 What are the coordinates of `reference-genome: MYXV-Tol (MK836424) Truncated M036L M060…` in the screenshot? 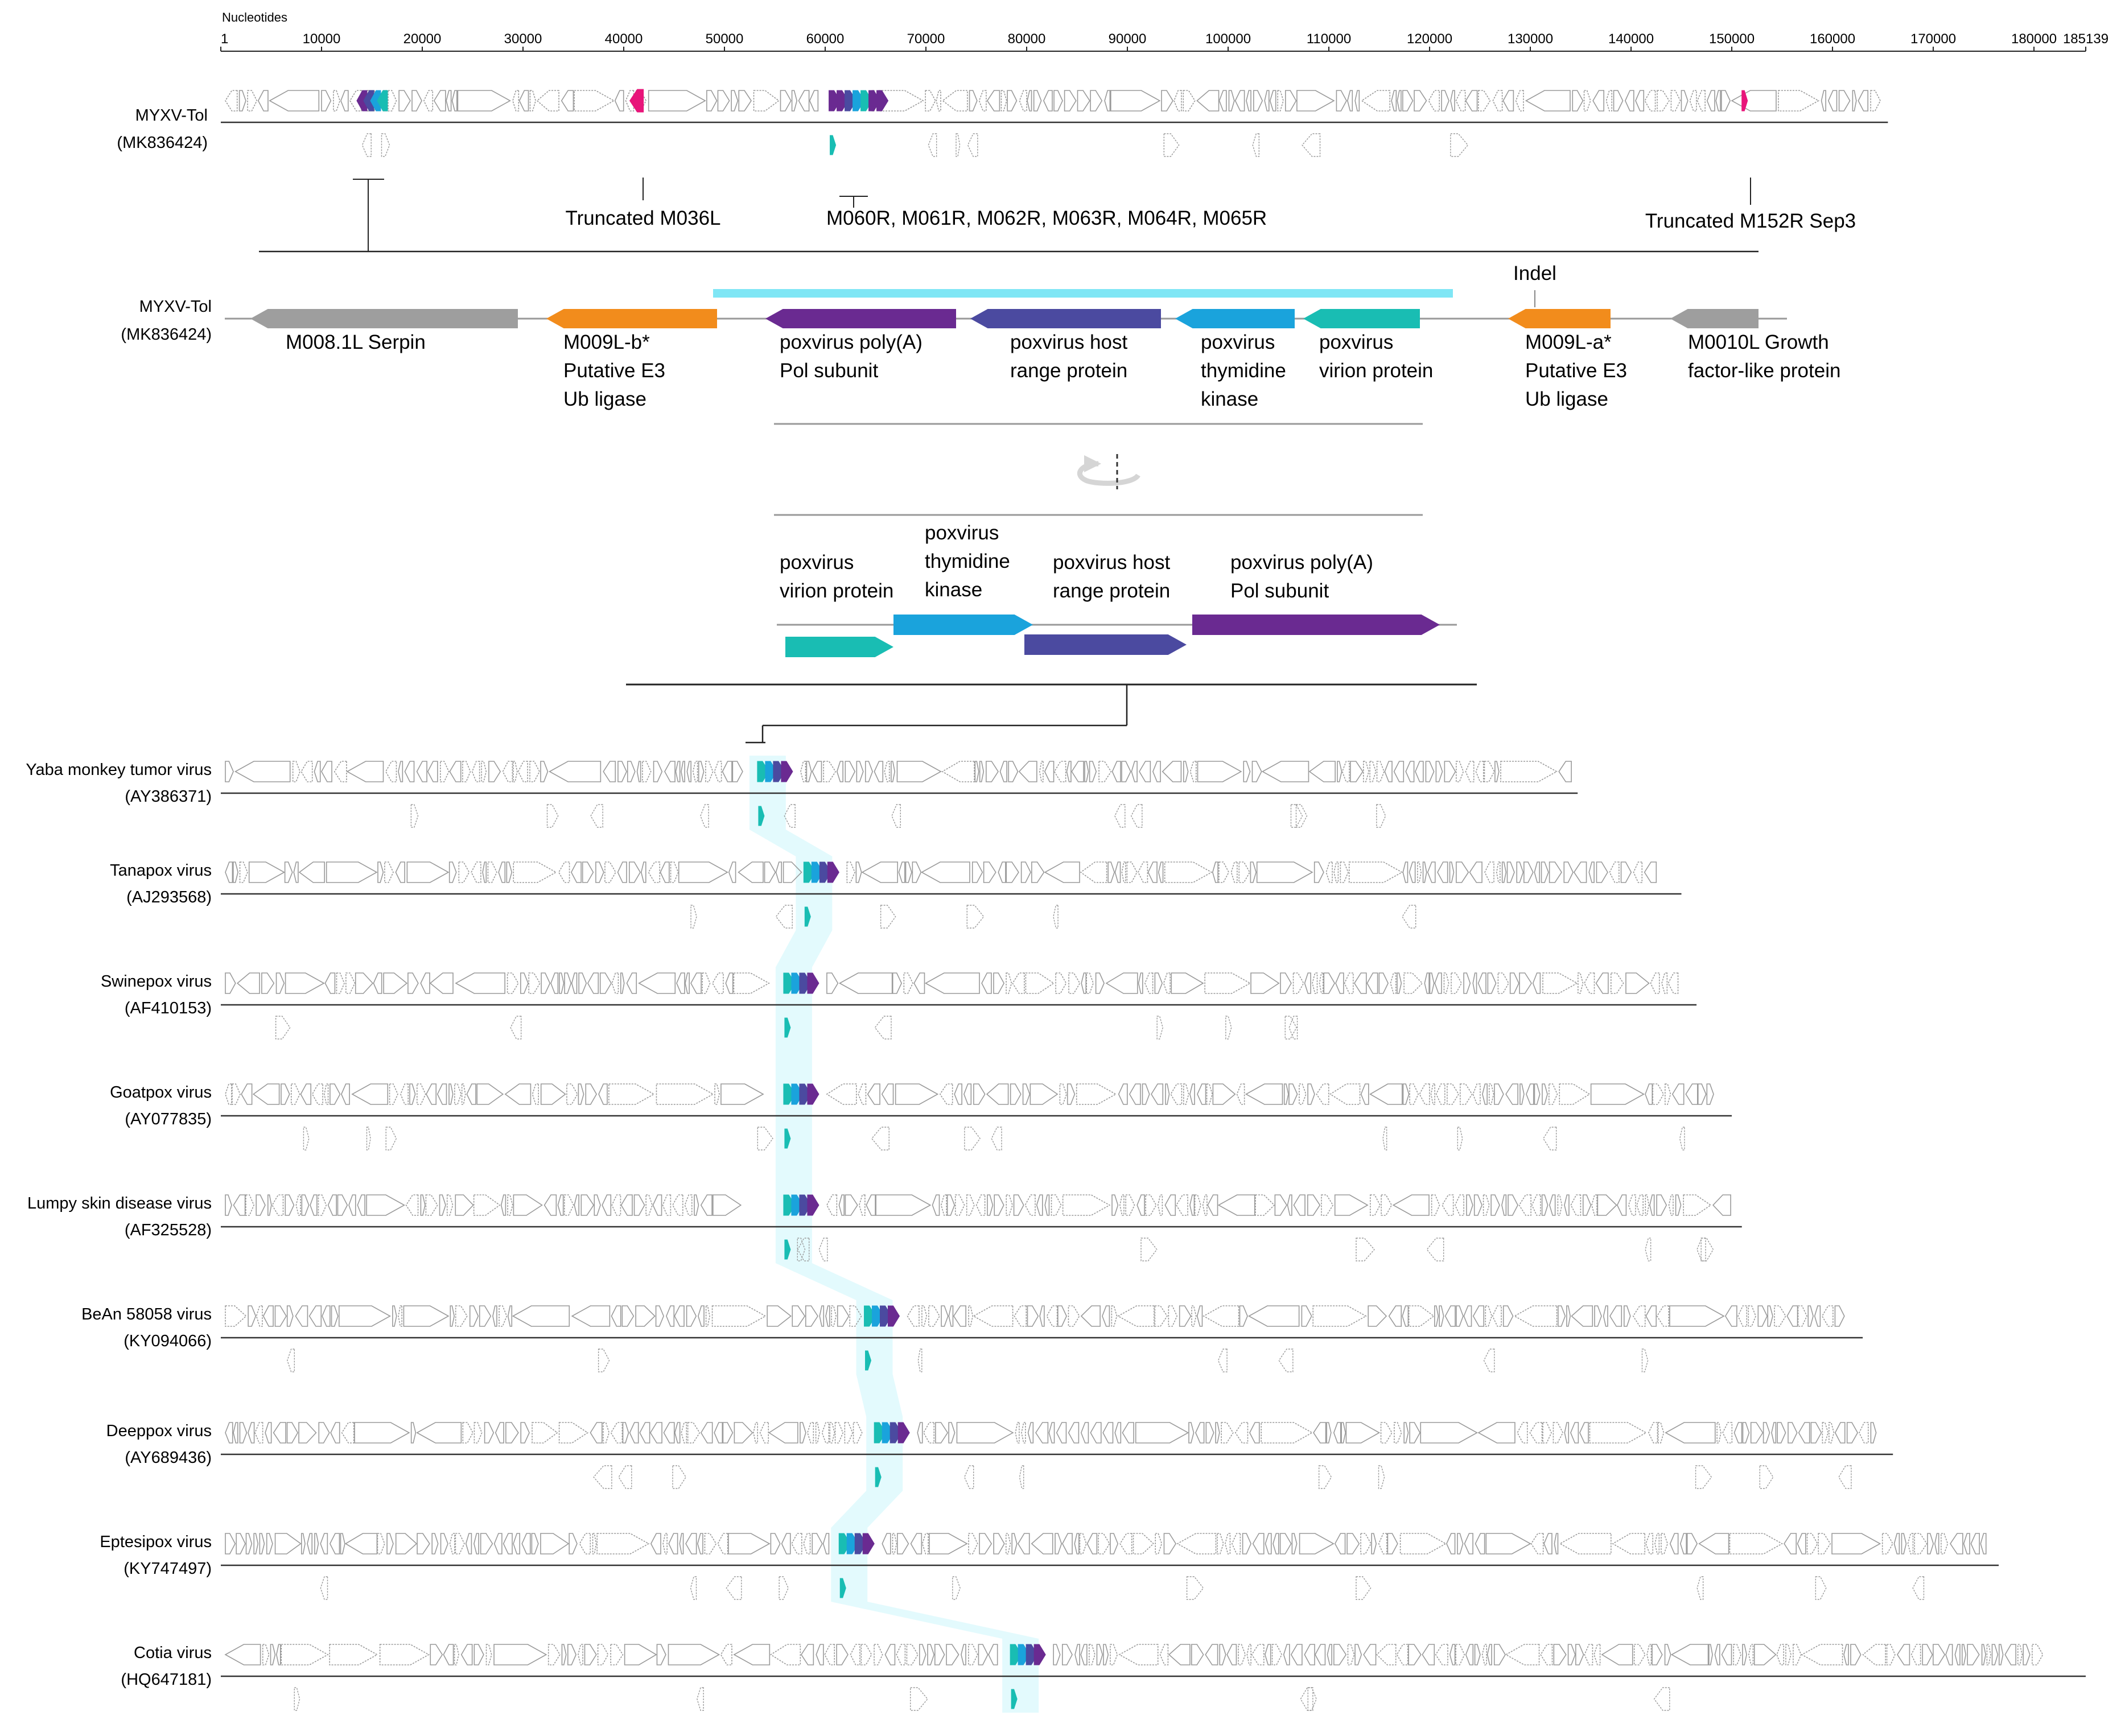 It's located at (1002, 171).